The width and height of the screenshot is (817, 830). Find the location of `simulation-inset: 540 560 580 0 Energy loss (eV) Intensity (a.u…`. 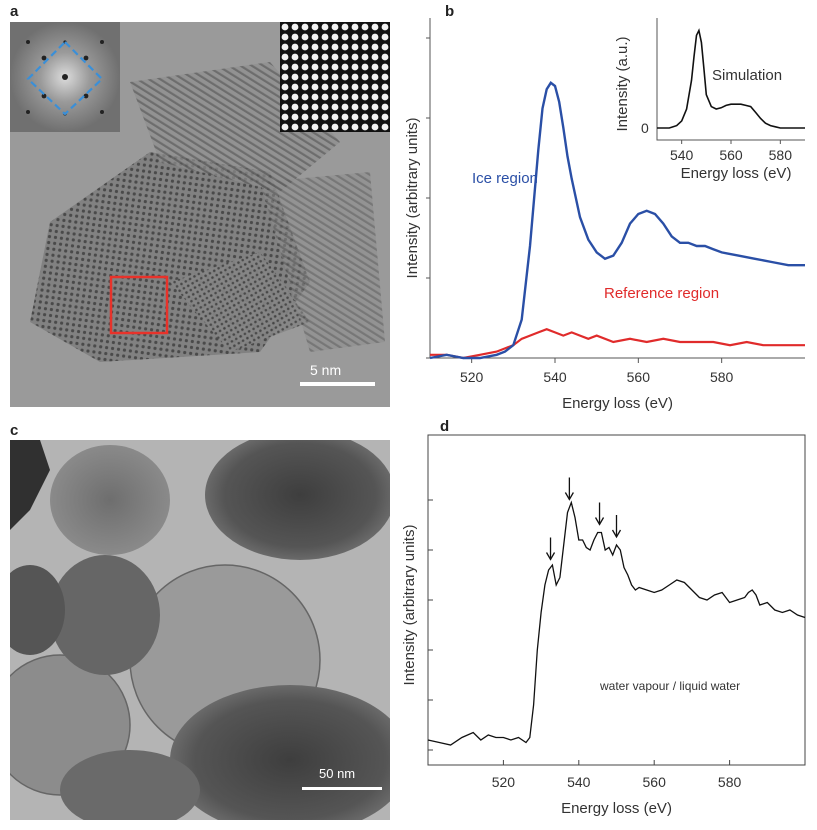

simulation-inset: 540 560 580 0 Energy loss (eV) Intensity (a.u… is located at coordinates (709, 100).